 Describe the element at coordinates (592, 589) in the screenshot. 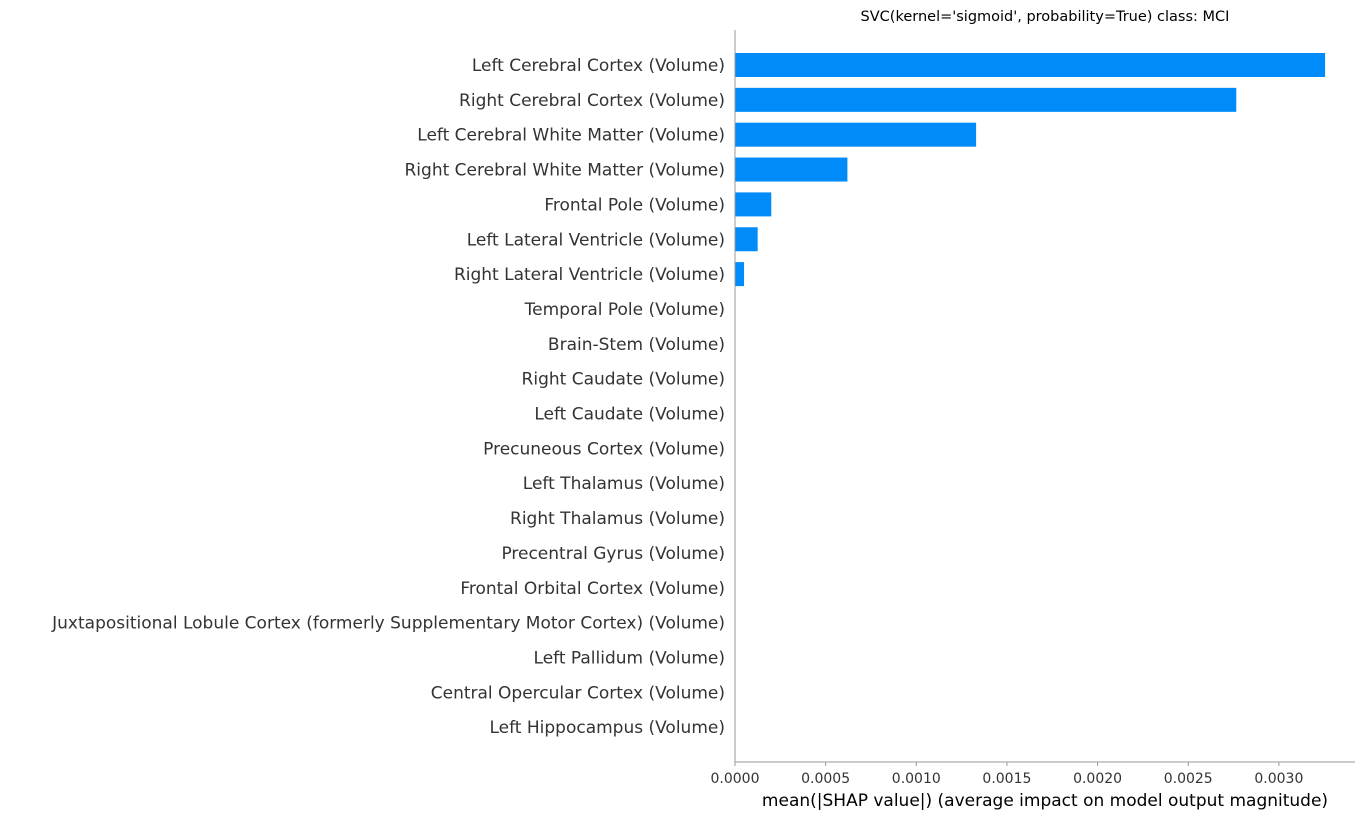

I see `category-label: Frontal Orbital Cortex (Volume)` at that location.